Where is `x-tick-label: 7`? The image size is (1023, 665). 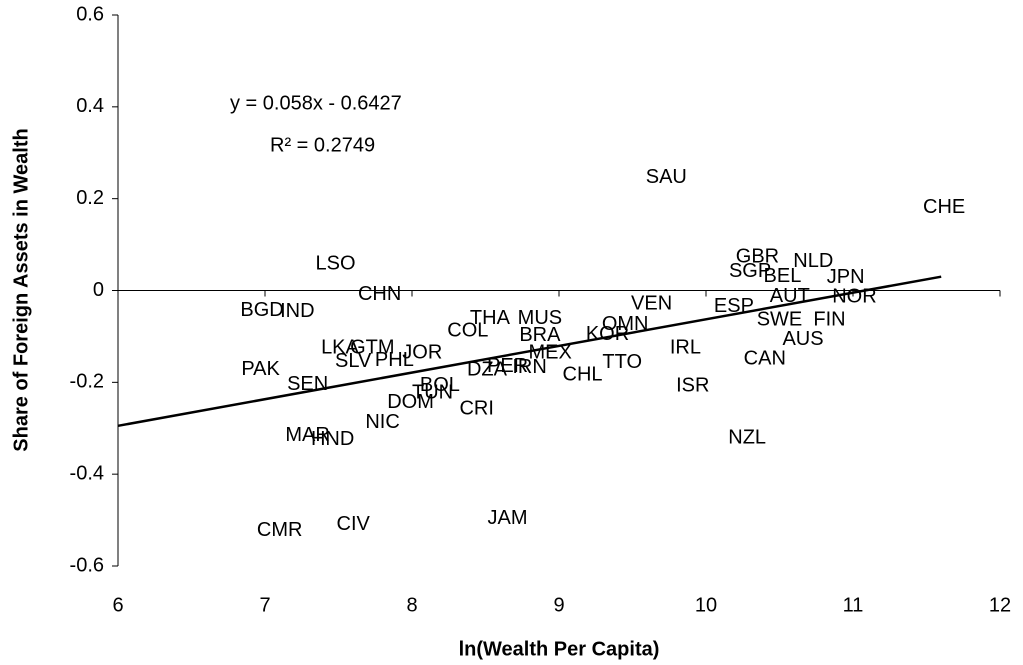
x-tick-label: 7 is located at coordinates (264, 605).